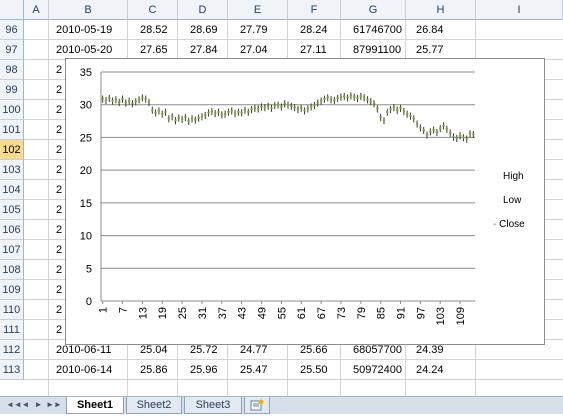  What do you see at coordinates (203, 313) in the screenshot?
I see `x-tick-label: 31` at bounding box center [203, 313].